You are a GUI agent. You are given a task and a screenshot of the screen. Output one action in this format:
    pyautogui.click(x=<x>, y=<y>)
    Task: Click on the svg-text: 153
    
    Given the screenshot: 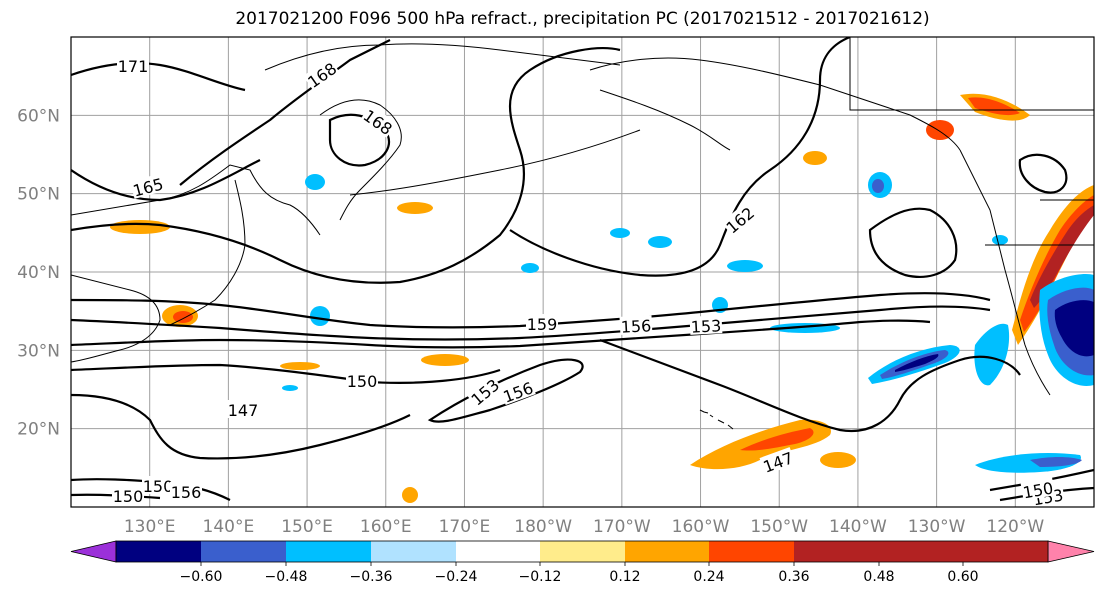 What is the action you would take?
    pyautogui.click(x=705, y=326)
    